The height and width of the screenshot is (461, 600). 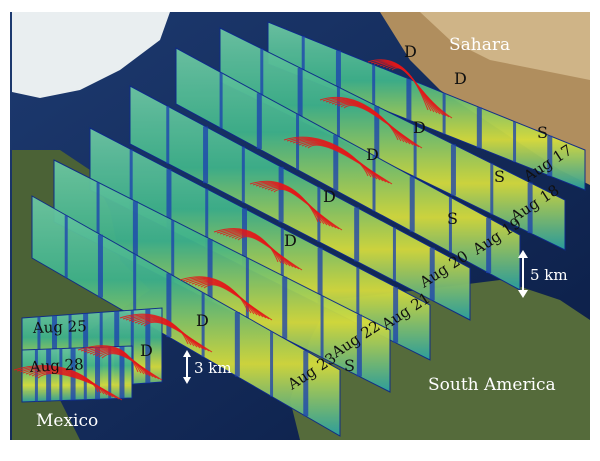 I want to click on greenland-ice, so click(x=91, y=55).